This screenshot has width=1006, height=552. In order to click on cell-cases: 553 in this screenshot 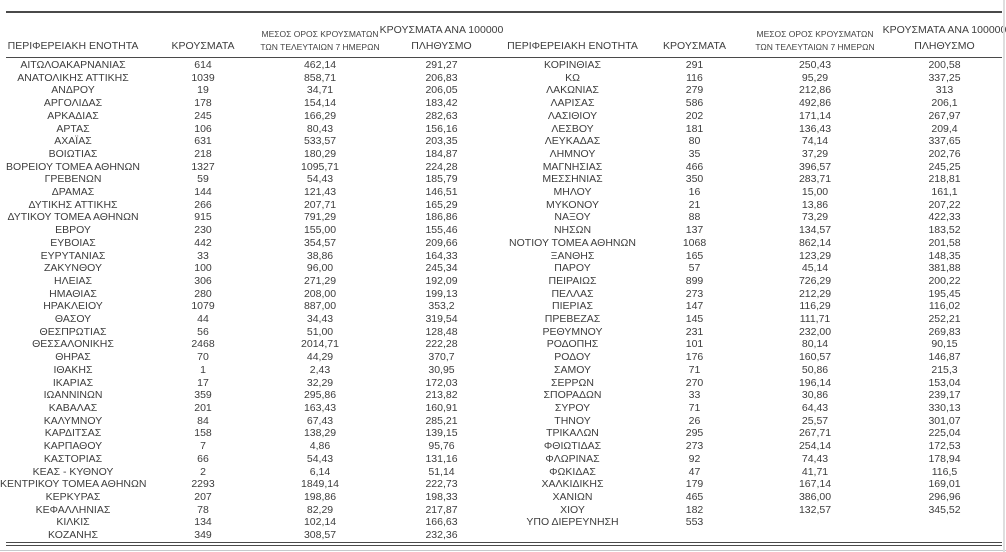, I will do `click(694, 522)`.